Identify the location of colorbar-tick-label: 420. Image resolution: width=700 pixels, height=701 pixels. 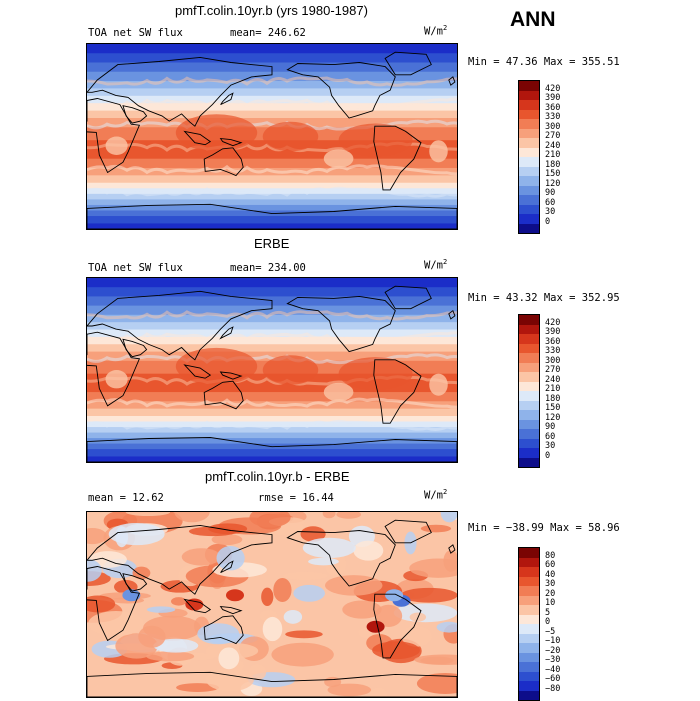
(553, 322).